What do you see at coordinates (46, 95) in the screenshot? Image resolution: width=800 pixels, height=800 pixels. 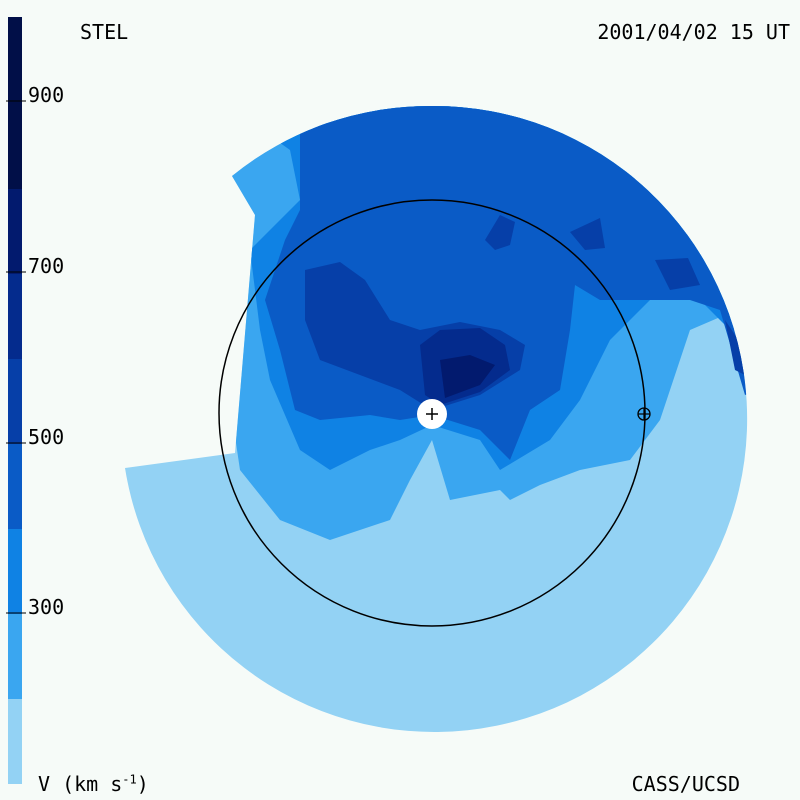 I see `colorbar-label-900: 900` at bounding box center [46, 95].